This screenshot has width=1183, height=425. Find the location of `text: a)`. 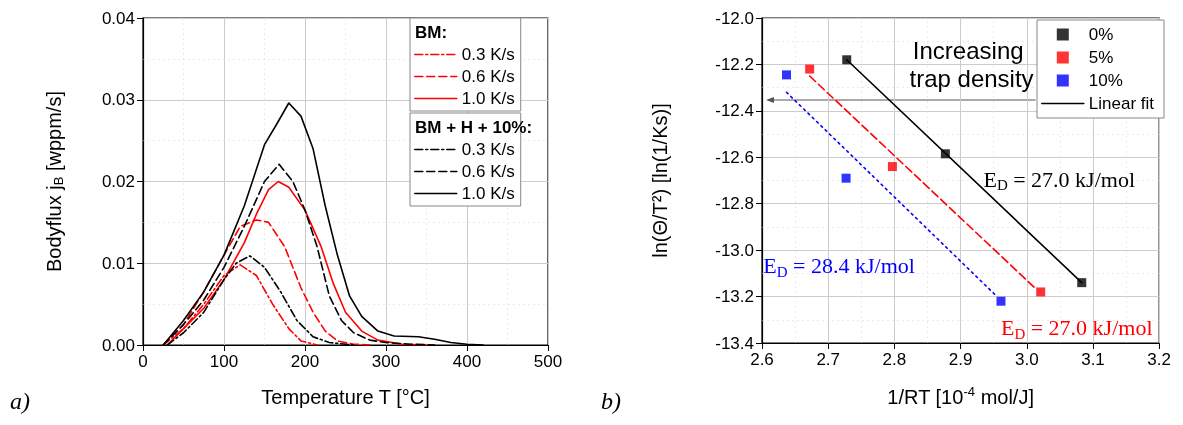

text: a) is located at coordinates (20, 401).